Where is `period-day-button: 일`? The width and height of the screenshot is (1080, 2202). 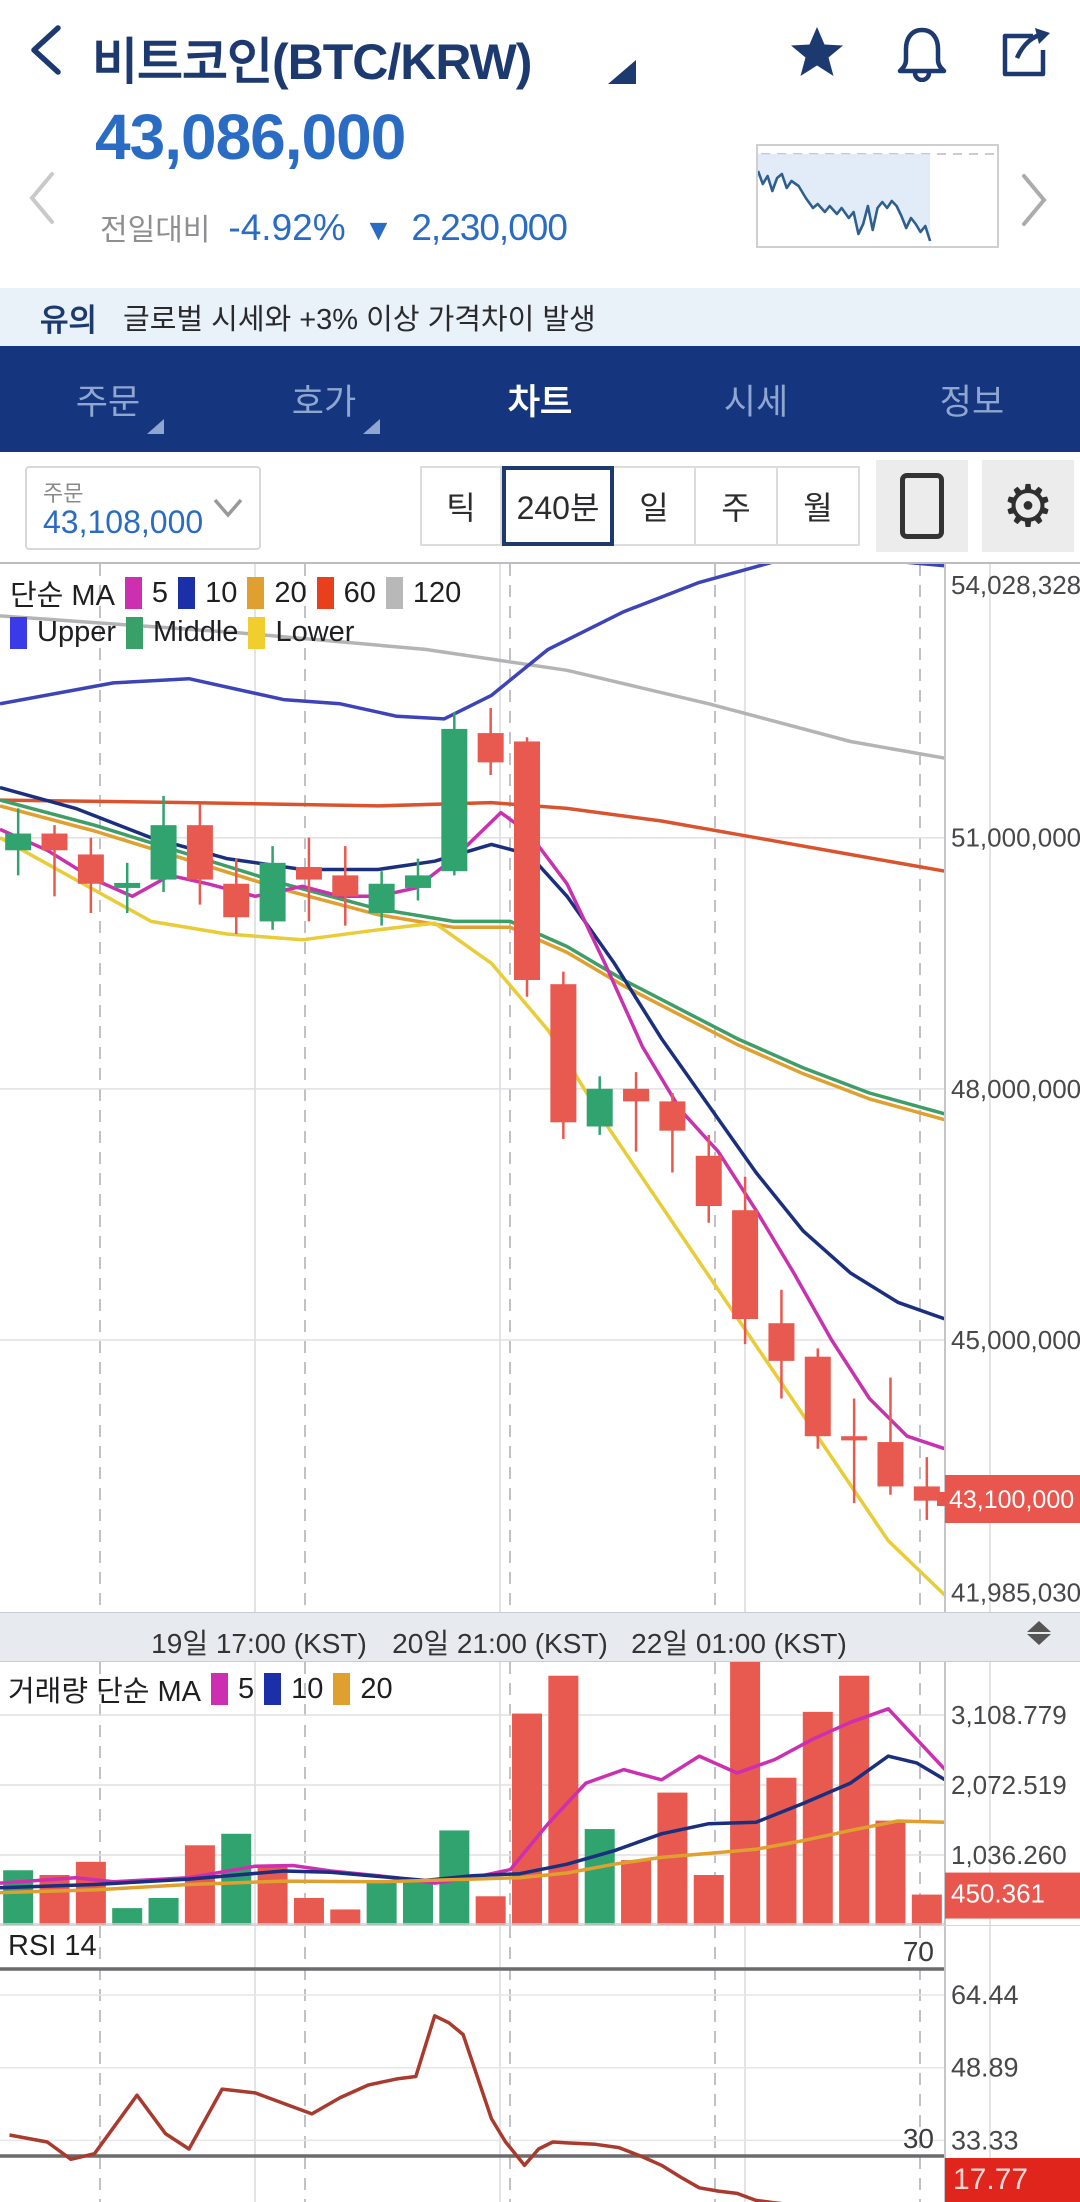
period-day-button: 일 is located at coordinates (655, 506).